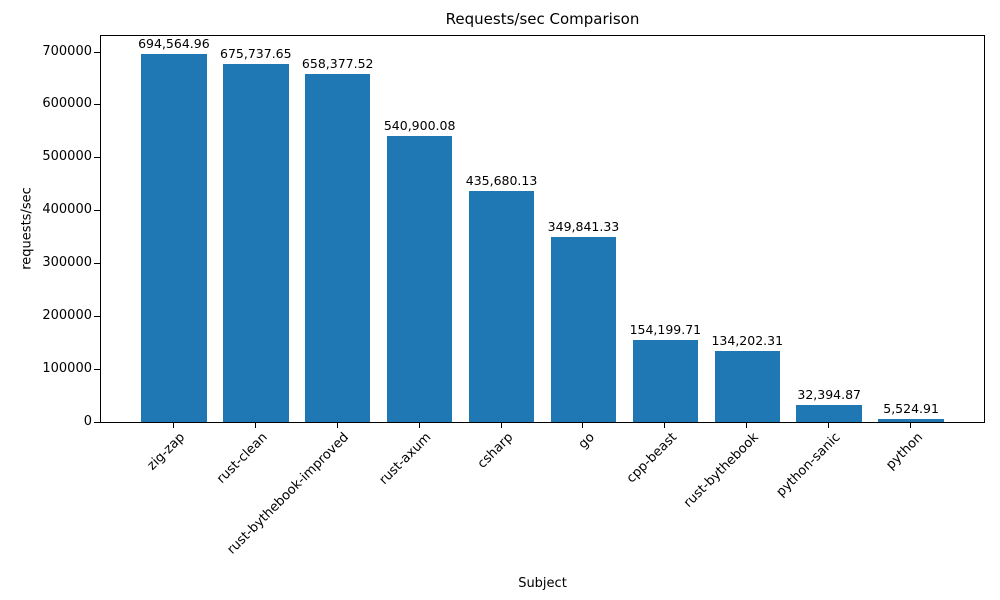 Image resolution: width=1000 pixels, height=600 pixels. What do you see at coordinates (542, 583) in the screenshot?
I see `x-axis-label: Subject` at bounding box center [542, 583].